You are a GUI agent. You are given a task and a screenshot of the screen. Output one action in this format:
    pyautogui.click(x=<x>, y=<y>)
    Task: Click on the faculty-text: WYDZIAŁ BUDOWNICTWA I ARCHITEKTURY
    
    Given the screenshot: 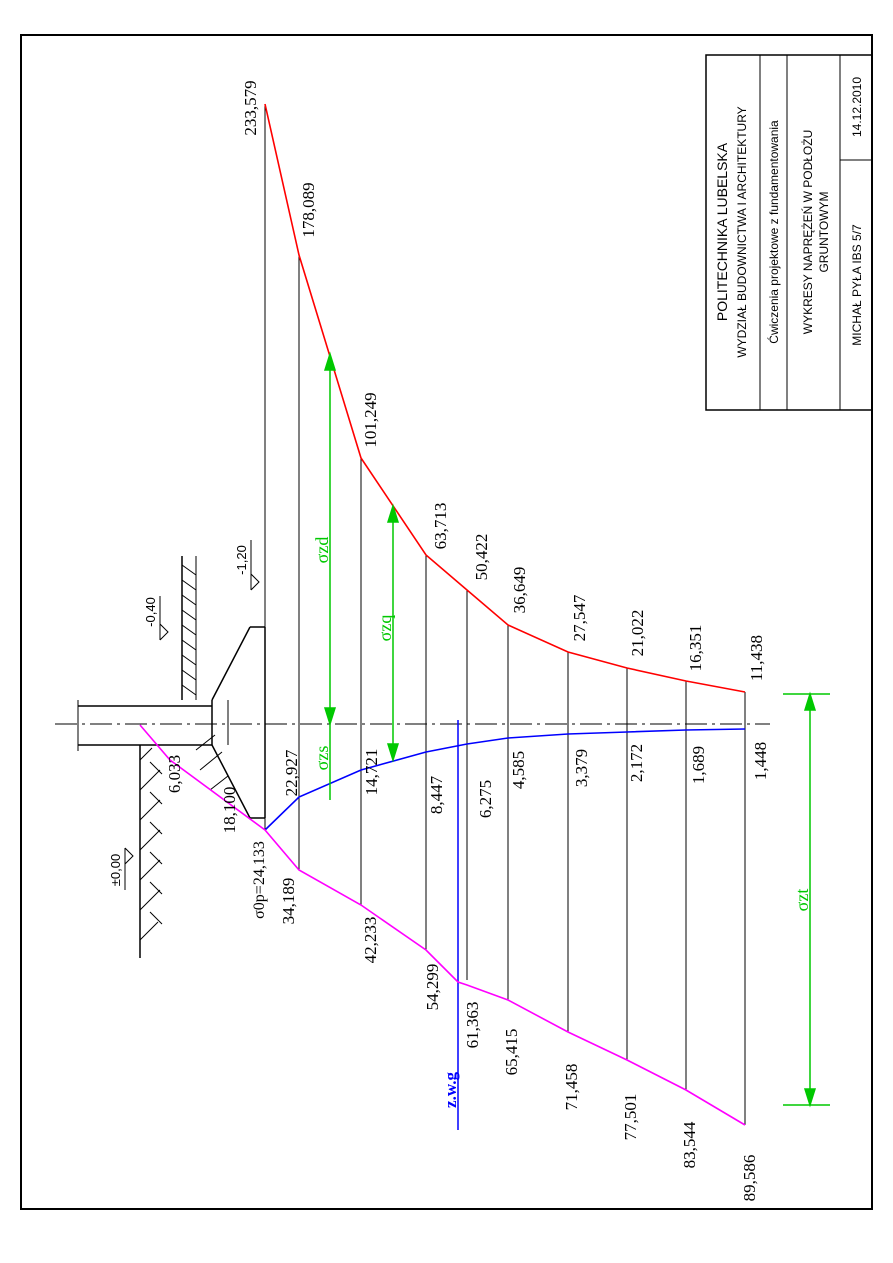 What is the action you would take?
    pyautogui.click(x=742, y=231)
    